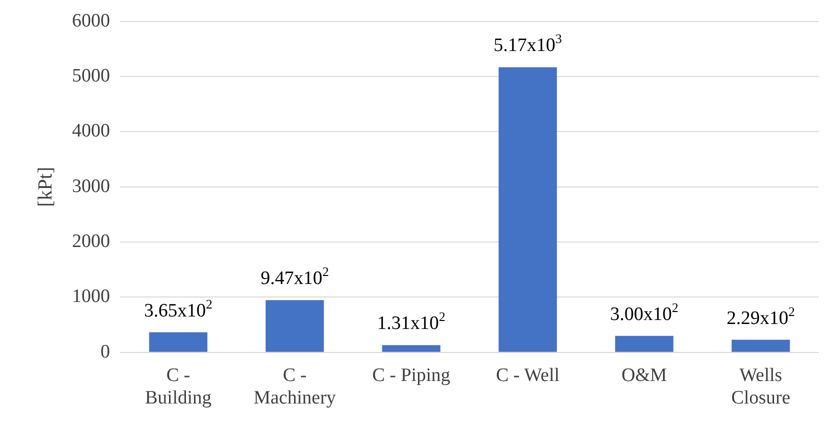 The image size is (827, 428). What do you see at coordinates (91, 241) in the screenshot?
I see `y-tick-label: 2000` at bounding box center [91, 241].